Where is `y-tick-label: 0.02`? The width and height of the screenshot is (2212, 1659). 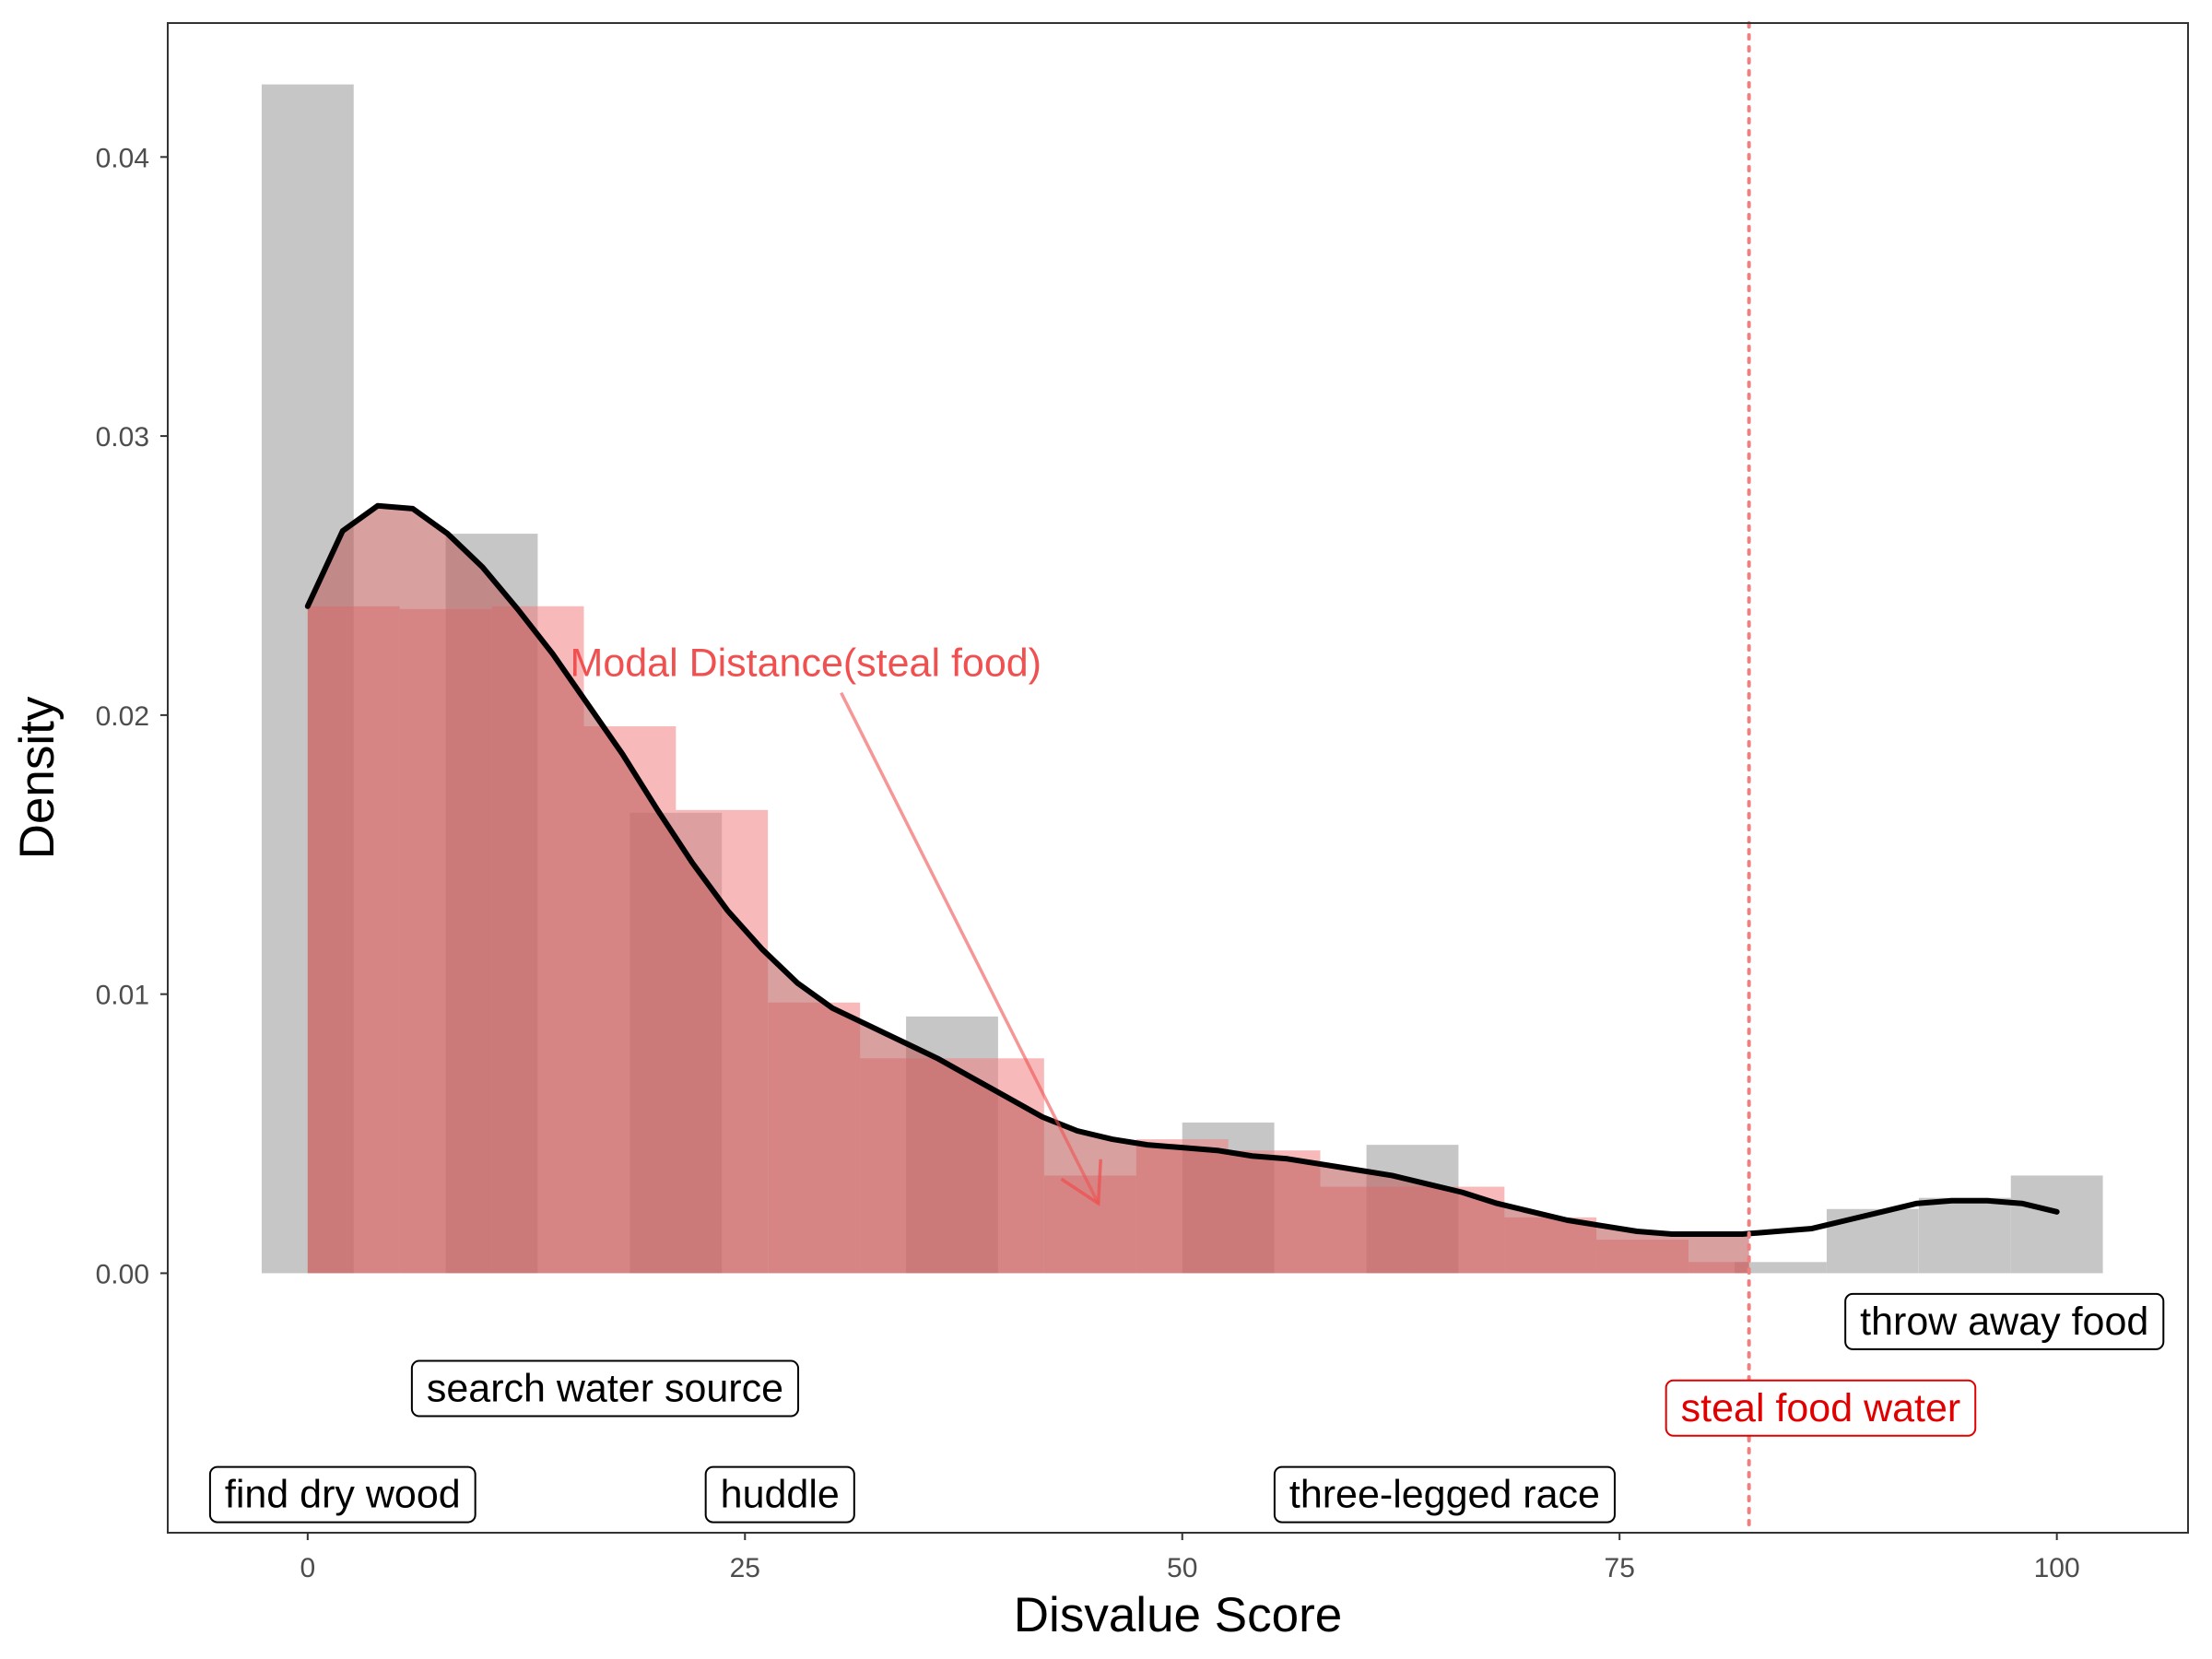
y-tick-label: 0.02 is located at coordinates (122, 716).